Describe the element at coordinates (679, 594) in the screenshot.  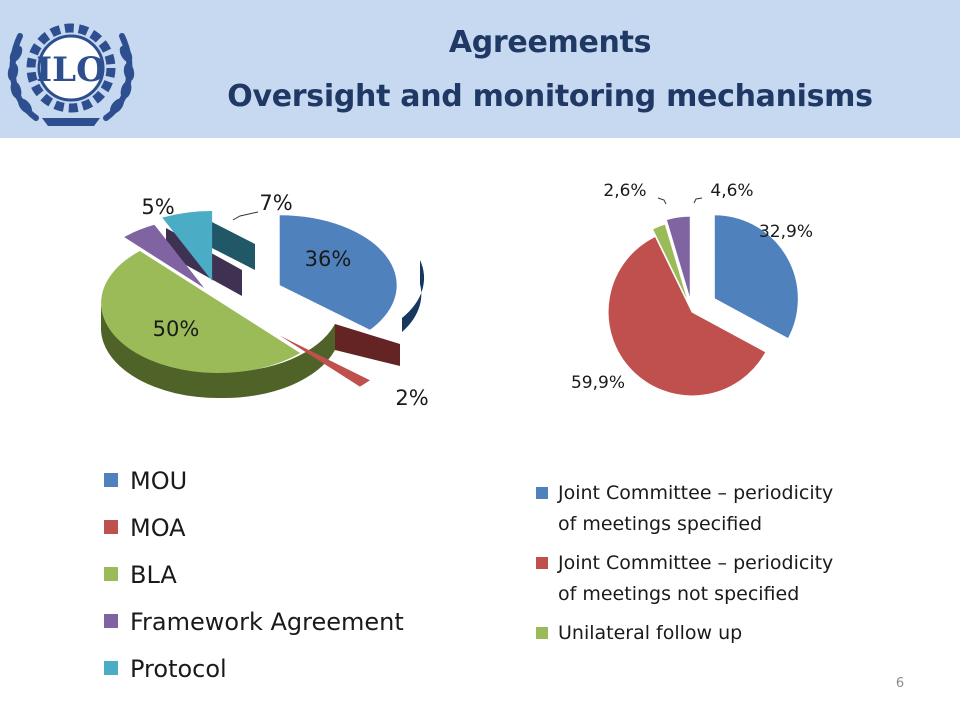
I see `legend-label-line2: of meetings not specified` at that location.